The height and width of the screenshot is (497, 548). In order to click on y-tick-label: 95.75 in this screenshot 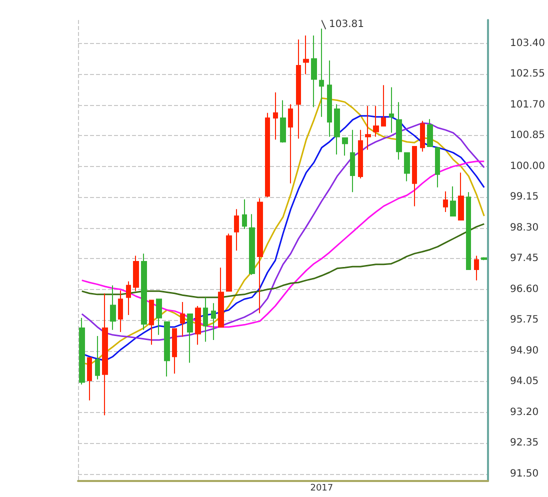, I will do `click(524, 320)`.